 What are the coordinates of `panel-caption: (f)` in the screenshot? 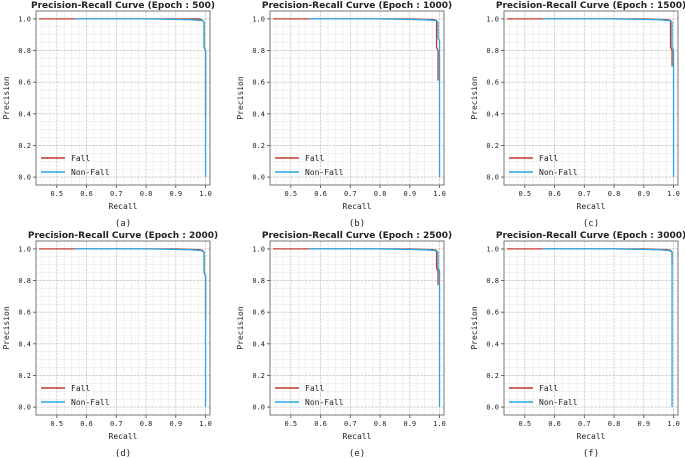 It's located at (591, 453).